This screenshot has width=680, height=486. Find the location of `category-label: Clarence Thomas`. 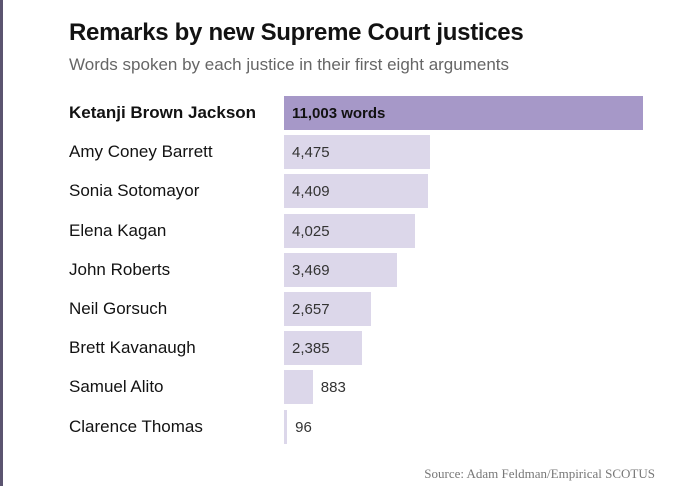

category-label: Clarence Thomas is located at coordinates (136, 426).